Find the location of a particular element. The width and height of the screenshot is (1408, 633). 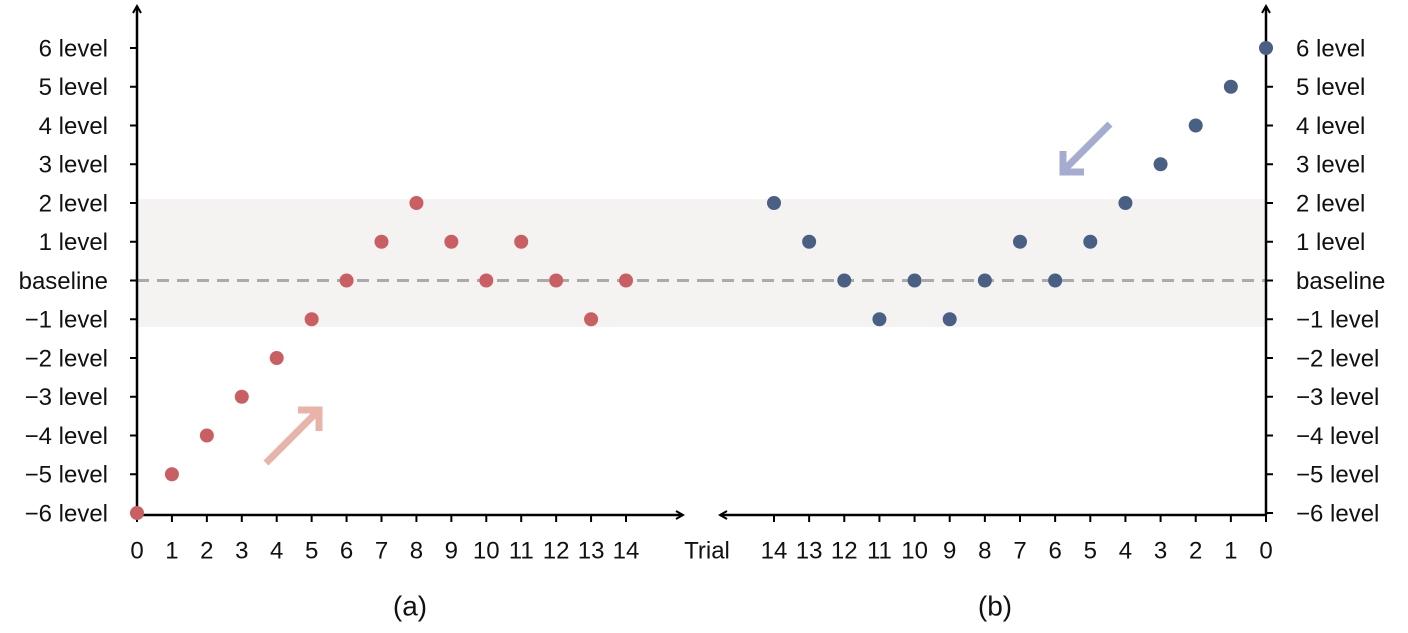

caption: (b) is located at coordinates (995, 605).